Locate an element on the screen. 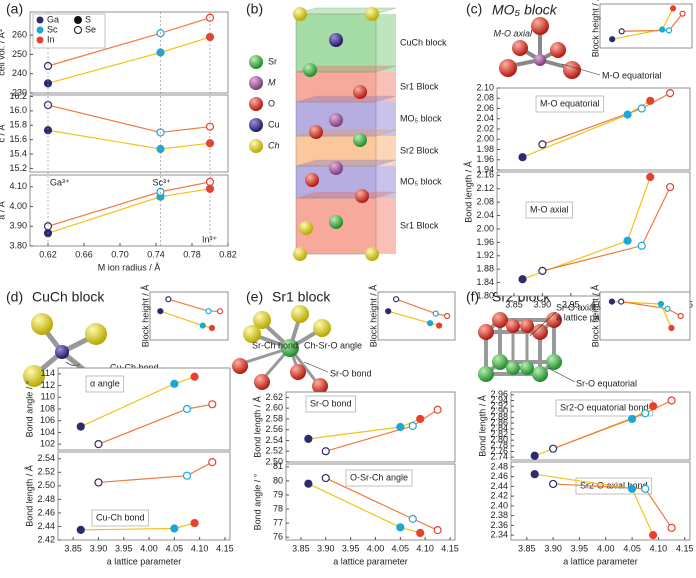  annotation: Sr2-O equatorial bond is located at coordinates (604, 407).